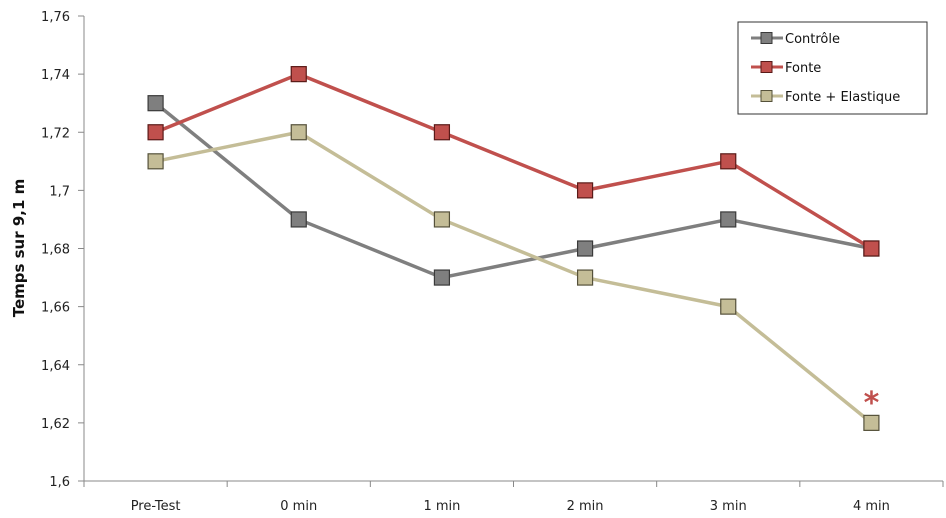 The width and height of the screenshot is (946, 518). What do you see at coordinates (842, 97) in the screenshot?
I see `legend-label: Fonte + Elastique` at bounding box center [842, 97].